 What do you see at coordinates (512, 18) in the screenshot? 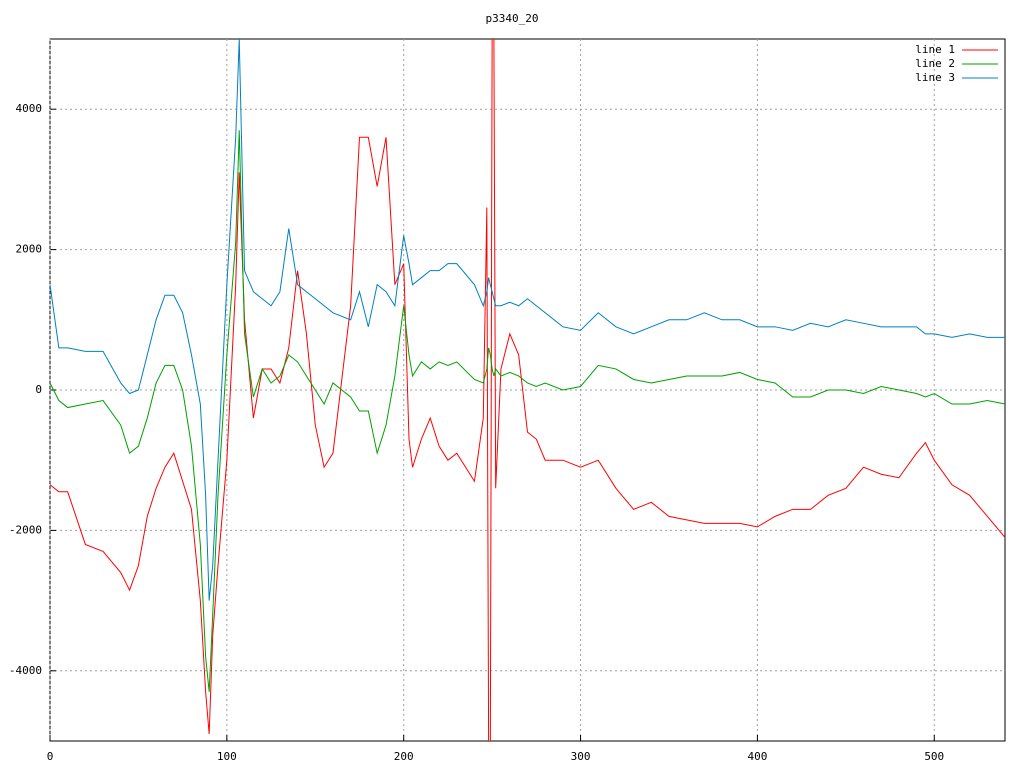
I see `chart-title: p3340_20` at bounding box center [512, 18].